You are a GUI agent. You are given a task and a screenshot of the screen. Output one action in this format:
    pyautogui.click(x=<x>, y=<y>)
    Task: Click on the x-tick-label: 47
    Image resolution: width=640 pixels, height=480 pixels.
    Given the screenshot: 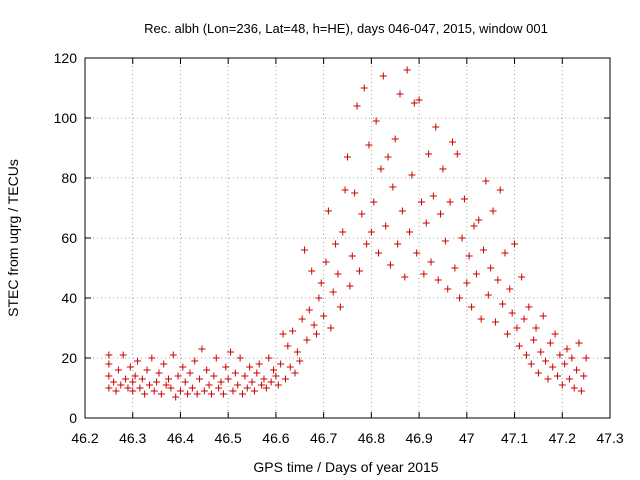 What is the action you would take?
    pyautogui.click(x=467, y=438)
    